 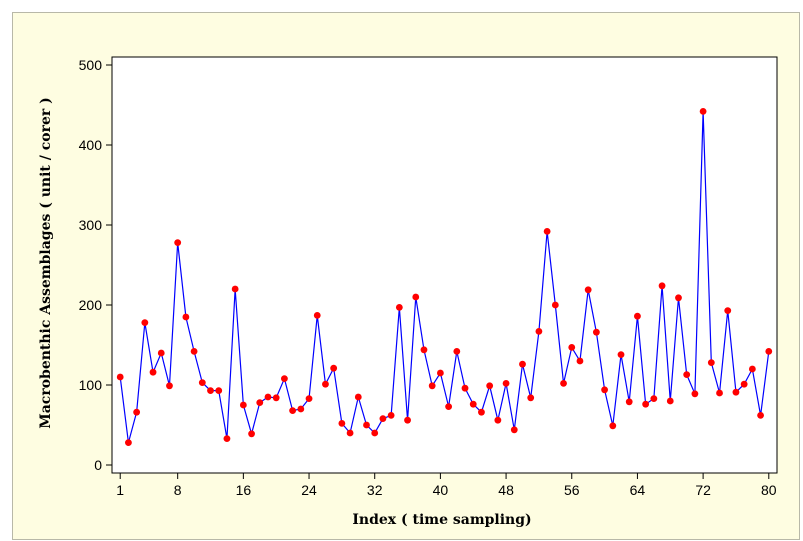 What do you see at coordinates (375, 490) in the screenshot?
I see `x-tick-label: 32` at bounding box center [375, 490].